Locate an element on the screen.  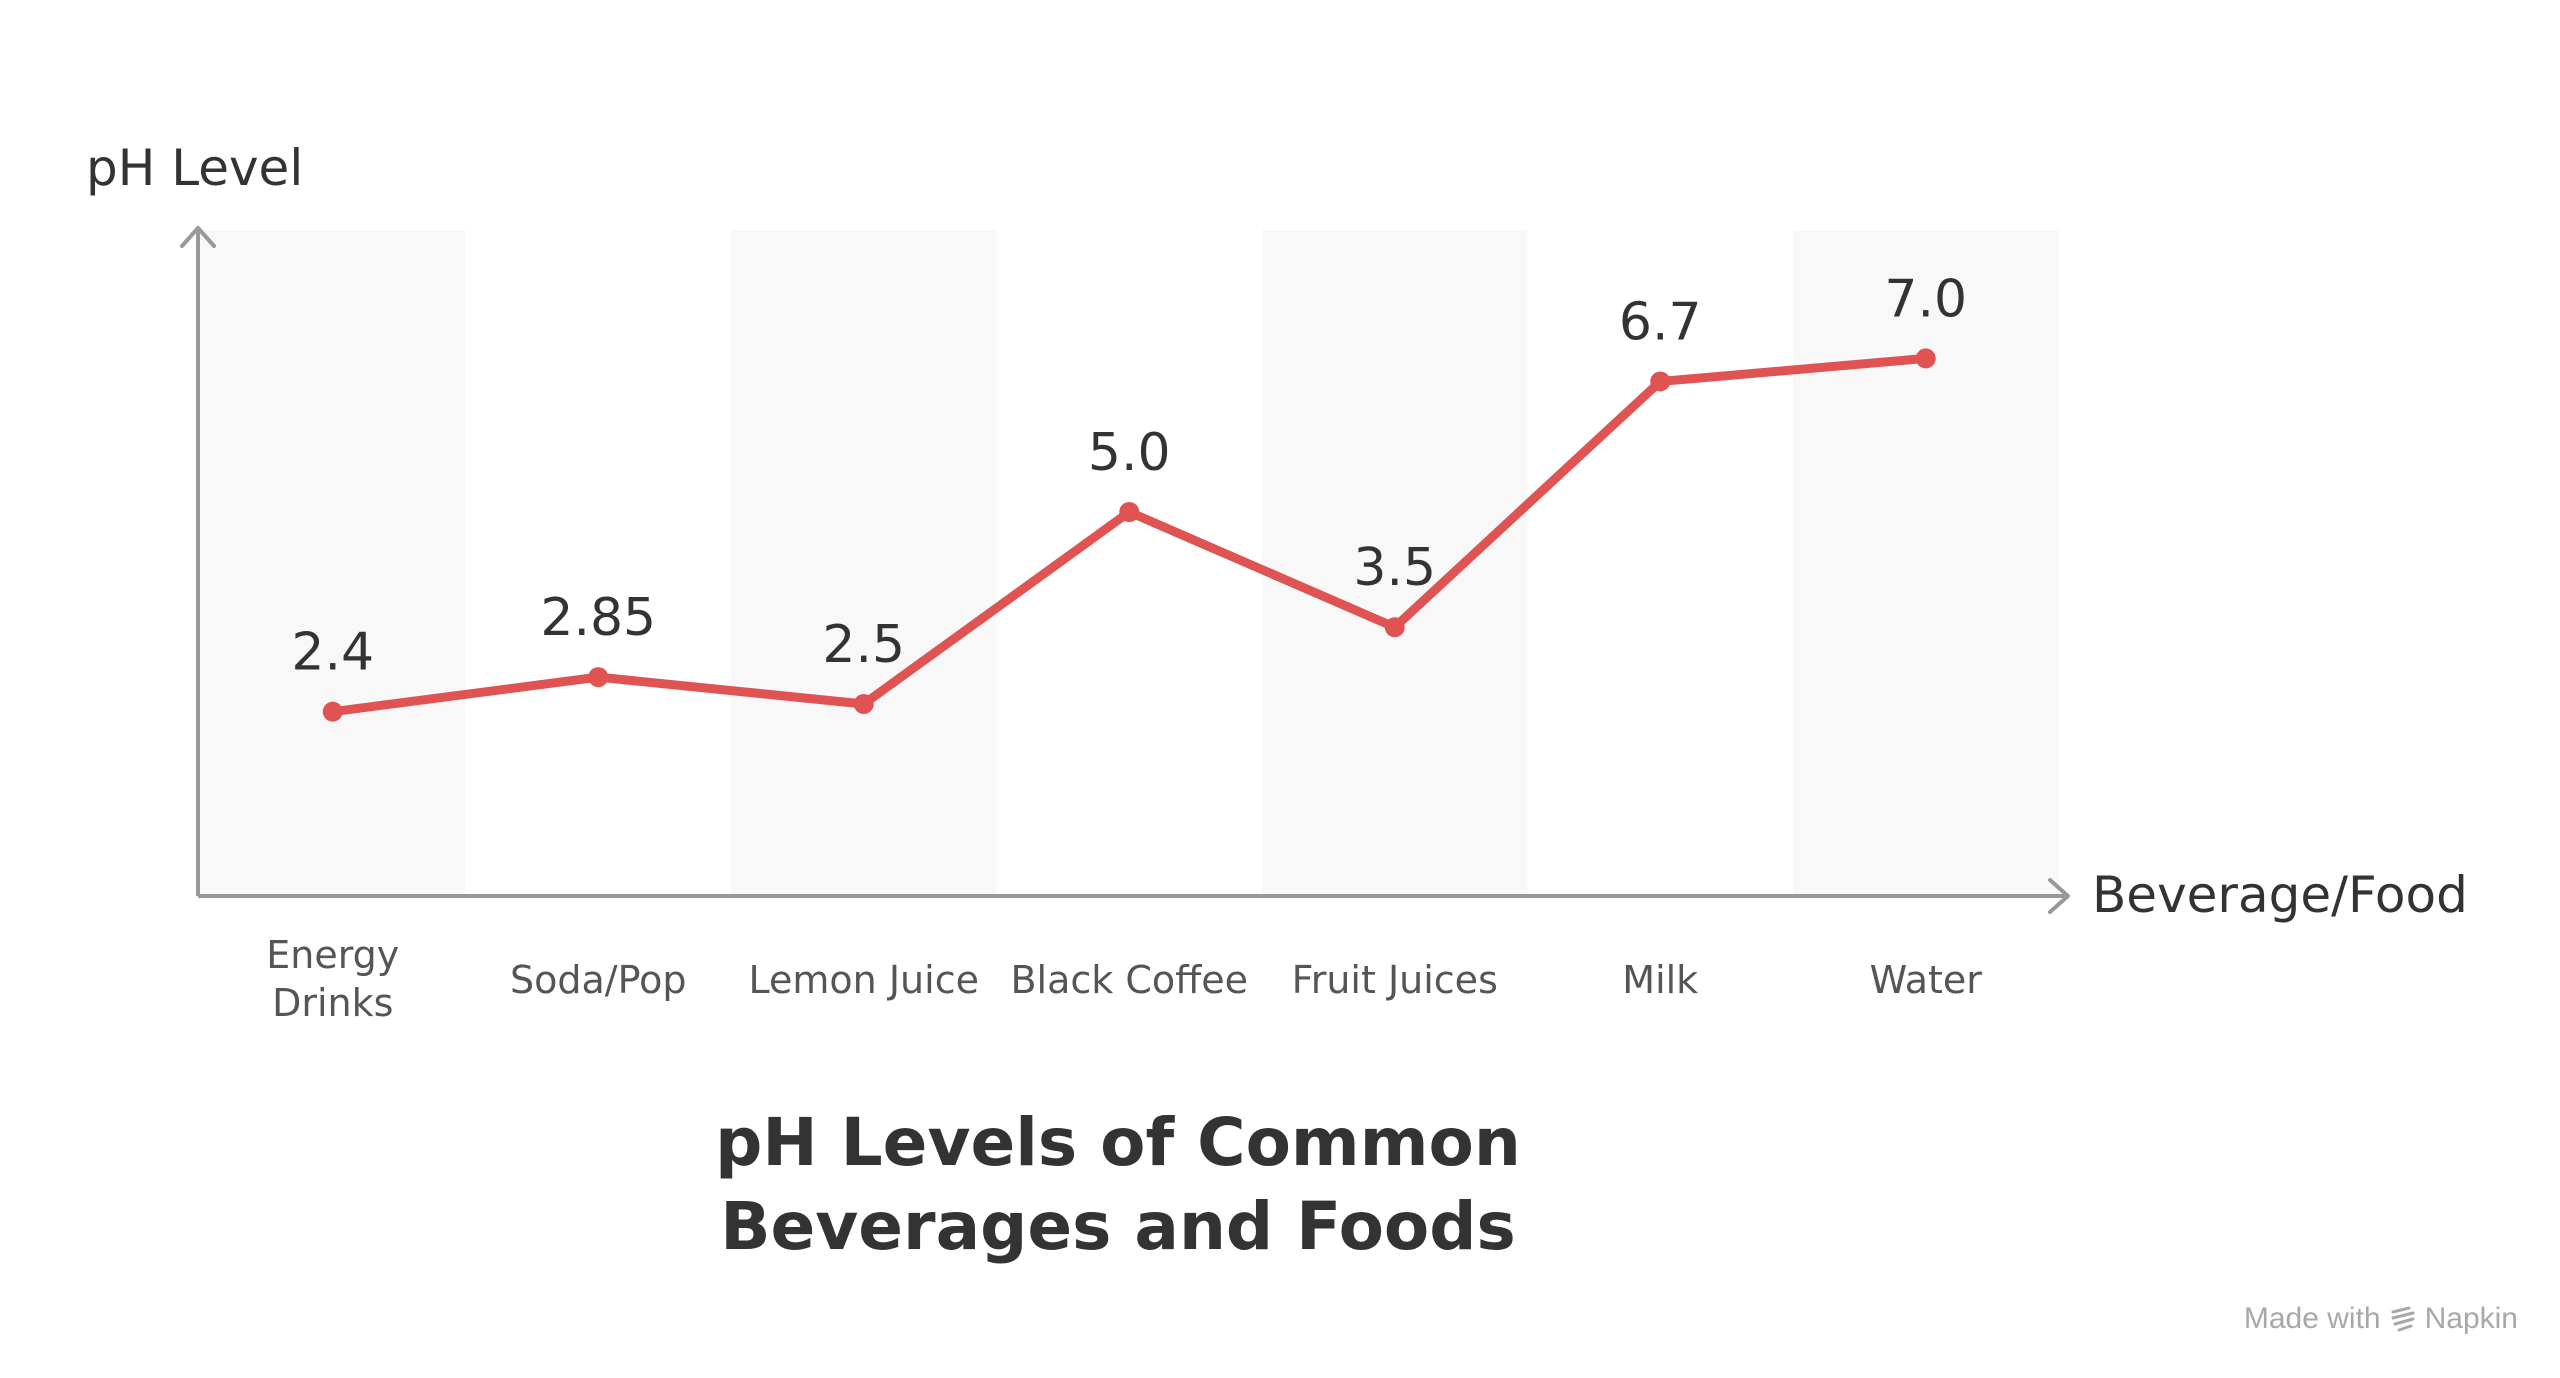
x-tick-label: Soda/Pop is located at coordinates (598, 980).